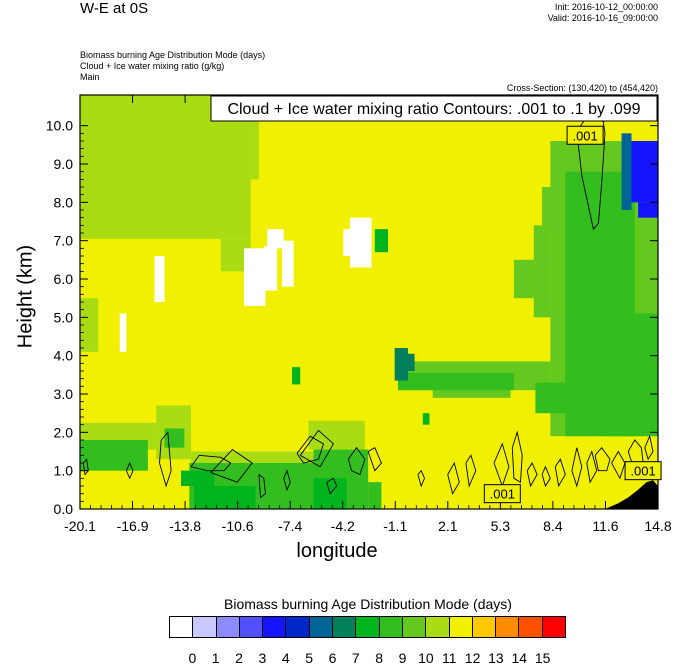  What do you see at coordinates (238, 526) in the screenshot?
I see `x-tick-label: -10.6` at bounding box center [238, 526].